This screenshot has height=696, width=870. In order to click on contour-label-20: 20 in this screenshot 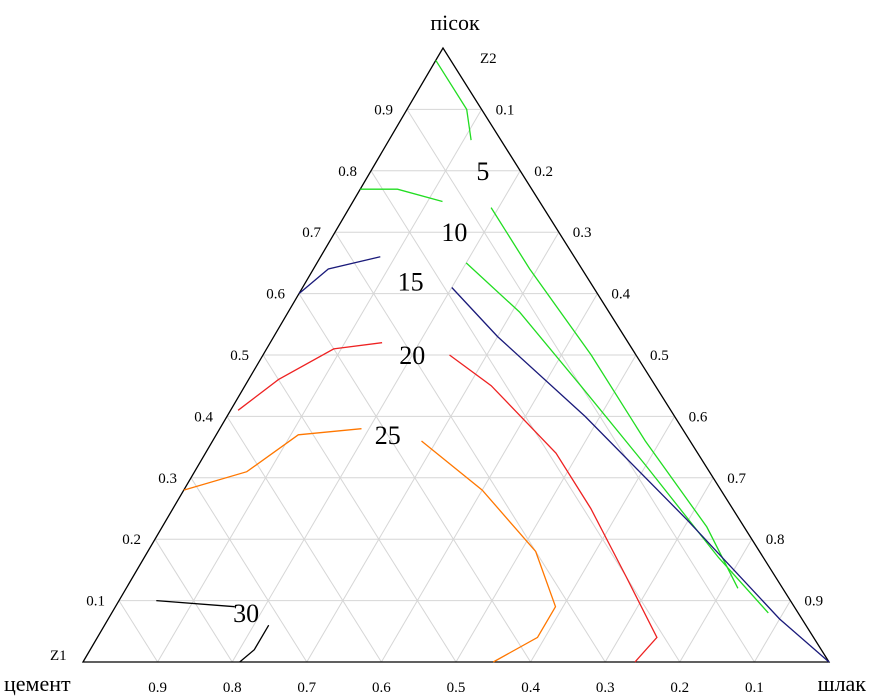, I will do `click(412, 355)`.